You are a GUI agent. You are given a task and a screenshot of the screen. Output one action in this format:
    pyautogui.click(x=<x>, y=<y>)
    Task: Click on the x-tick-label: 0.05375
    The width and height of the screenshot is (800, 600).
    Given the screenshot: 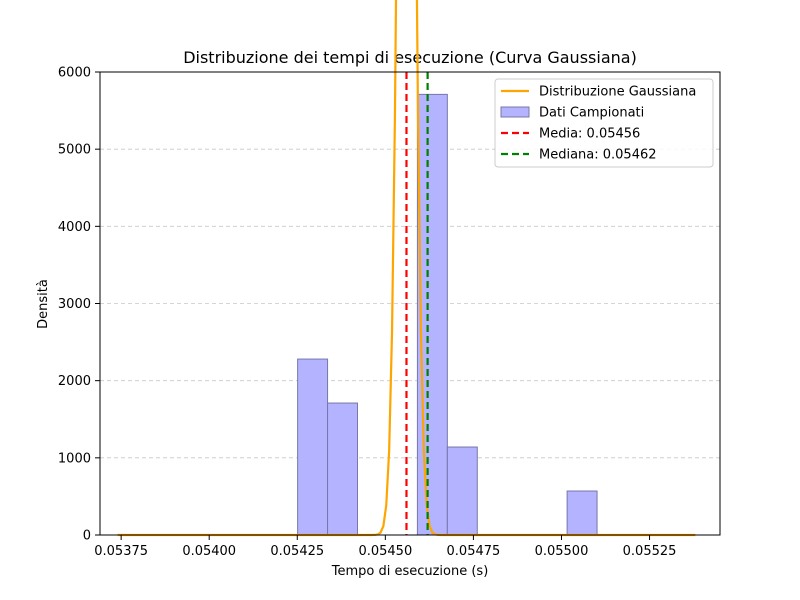 What is the action you would take?
    pyautogui.click(x=121, y=551)
    